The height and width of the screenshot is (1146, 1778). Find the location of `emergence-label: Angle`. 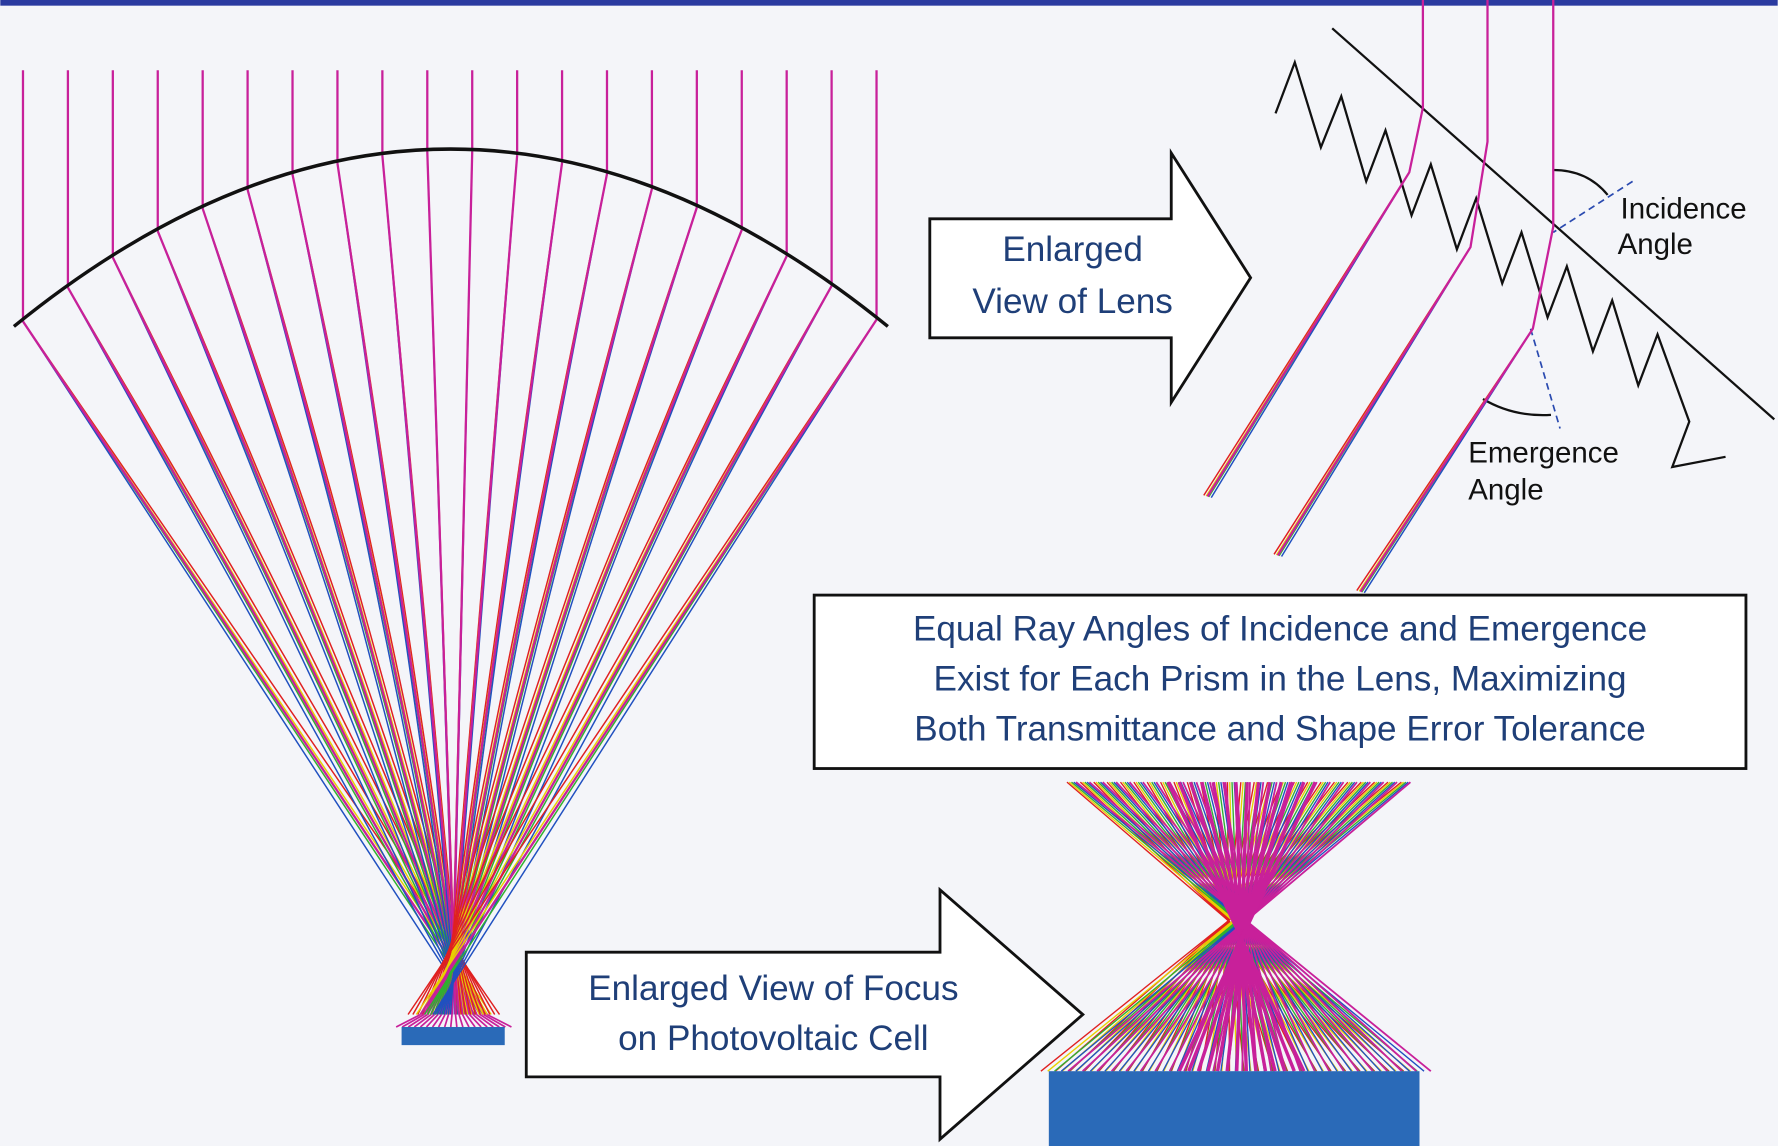

emergence-label: Angle is located at coordinates (1505, 490).